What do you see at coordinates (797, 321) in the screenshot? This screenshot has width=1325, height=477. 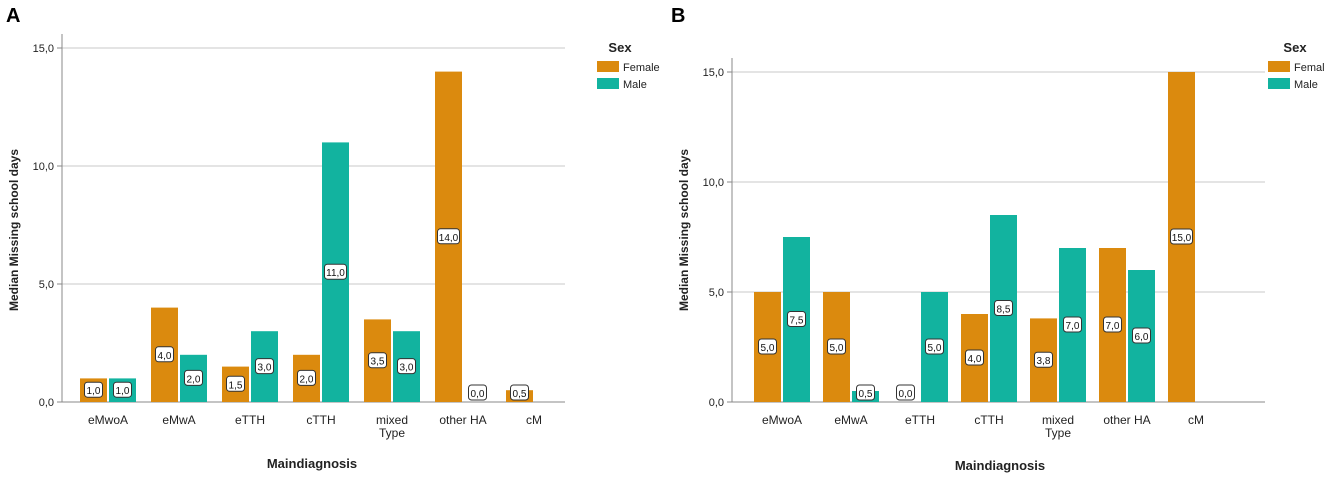 I see `data-label: 7,5` at bounding box center [797, 321].